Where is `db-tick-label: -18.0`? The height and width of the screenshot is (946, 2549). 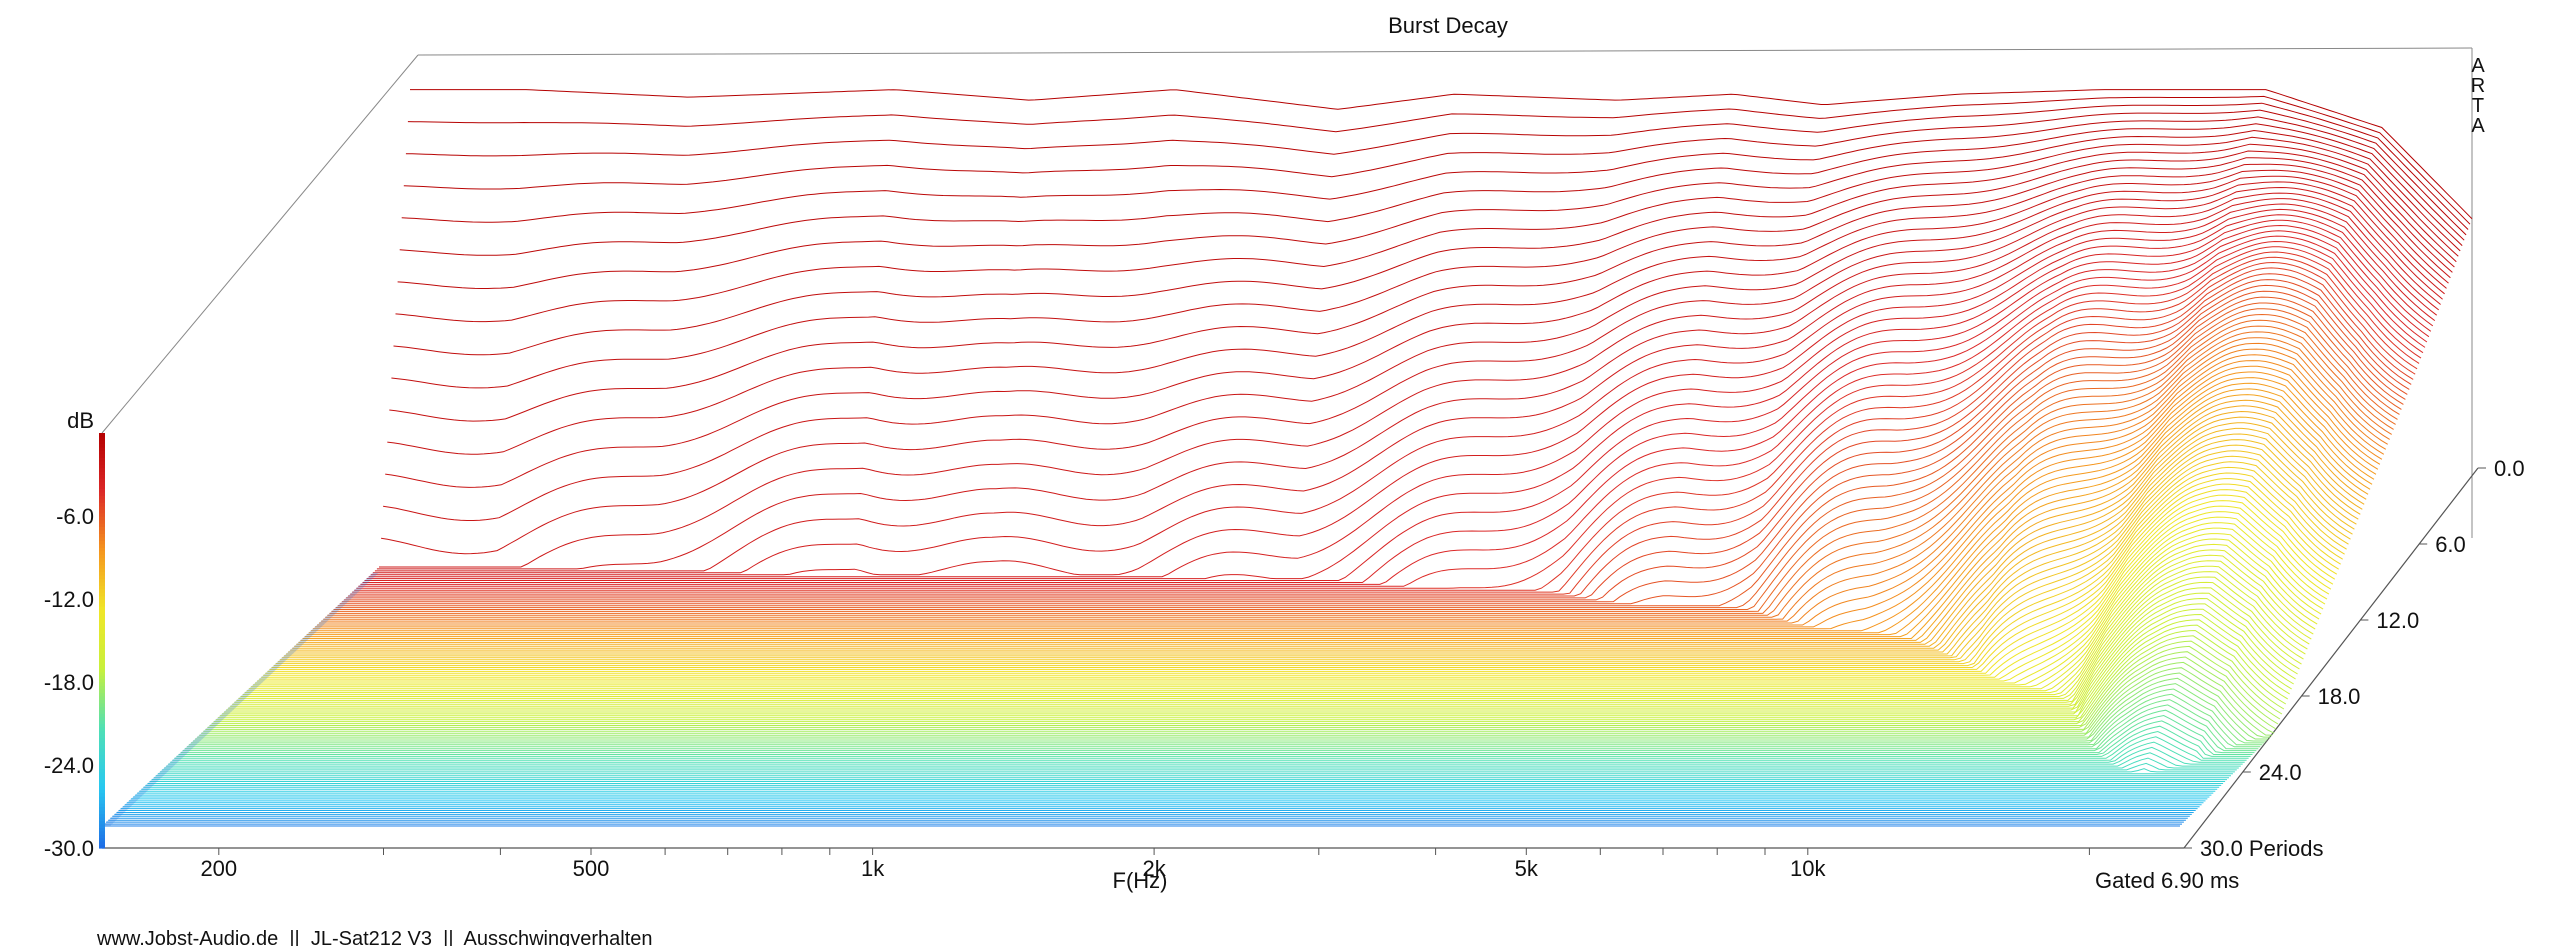 db-tick-label: -18.0 is located at coordinates (69, 682).